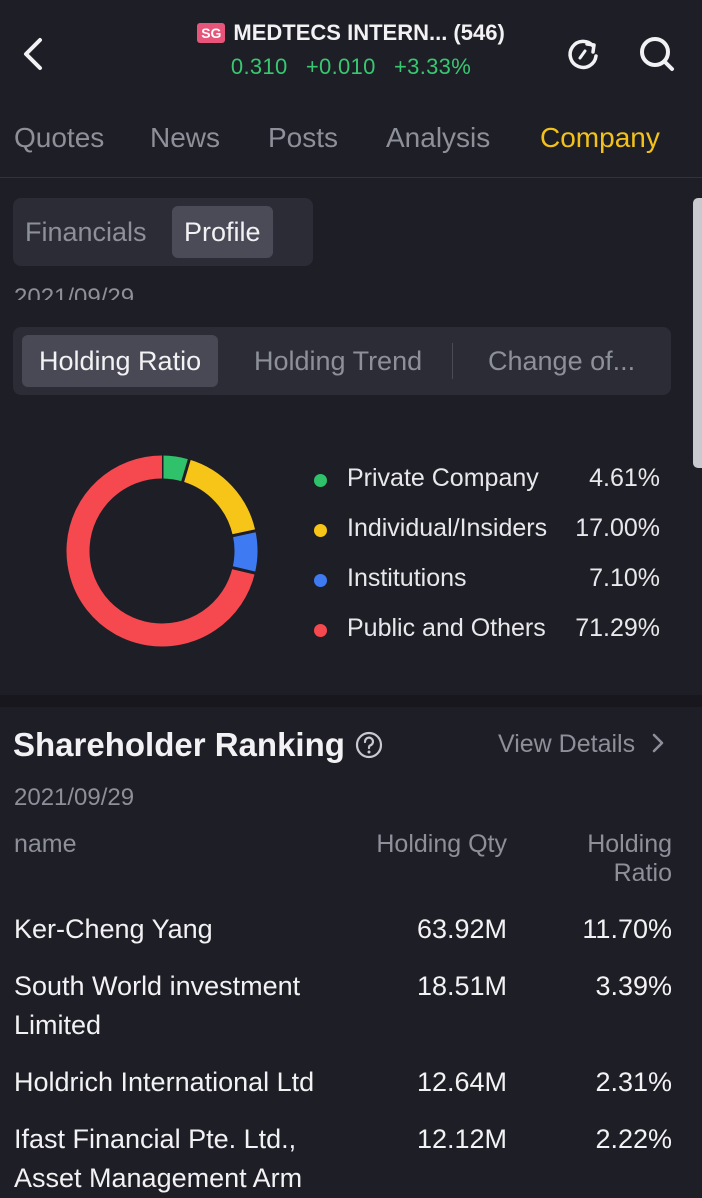 Image resolution: width=702 pixels, height=1198 pixels. What do you see at coordinates (617, 528) in the screenshot?
I see `legend-value: 17.00%` at bounding box center [617, 528].